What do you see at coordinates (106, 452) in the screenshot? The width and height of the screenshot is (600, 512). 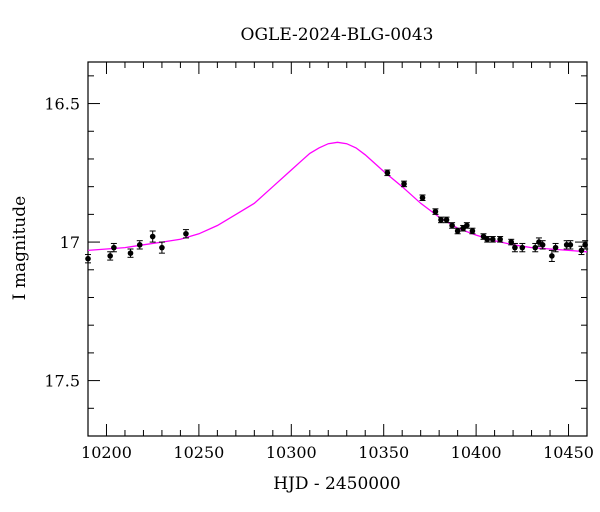 I see `x-tick-label: 10200` at bounding box center [106, 452].